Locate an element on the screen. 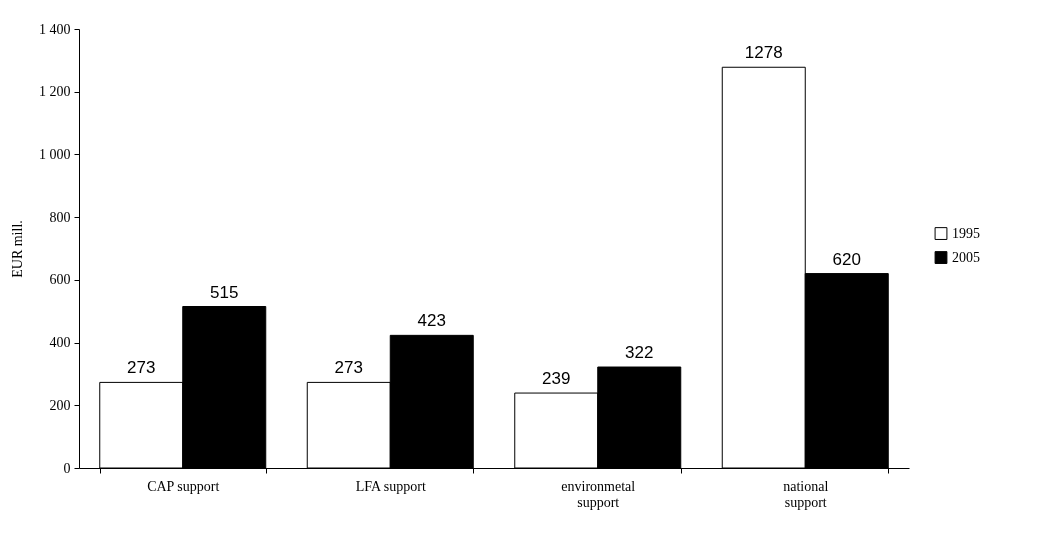  y-axis-title: EUR mill. is located at coordinates (17, 249).